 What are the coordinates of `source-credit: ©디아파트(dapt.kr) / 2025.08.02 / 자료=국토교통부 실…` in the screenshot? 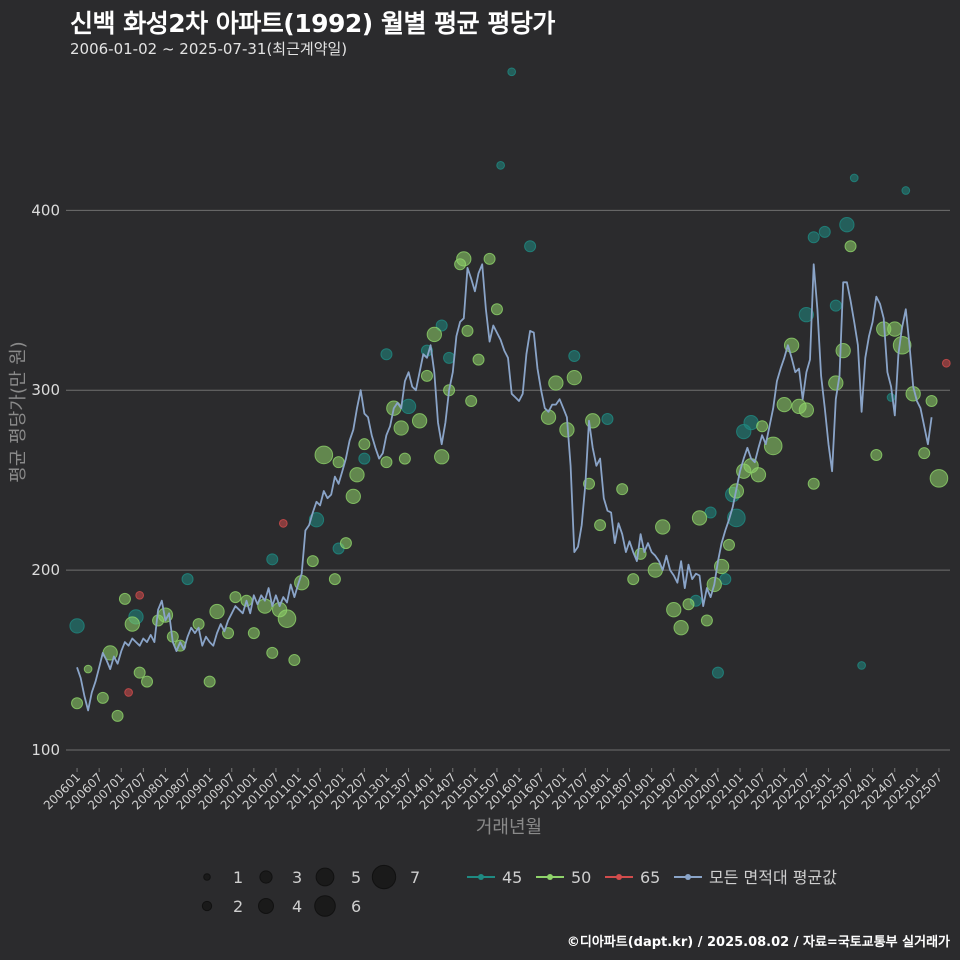 It's located at (758, 942).